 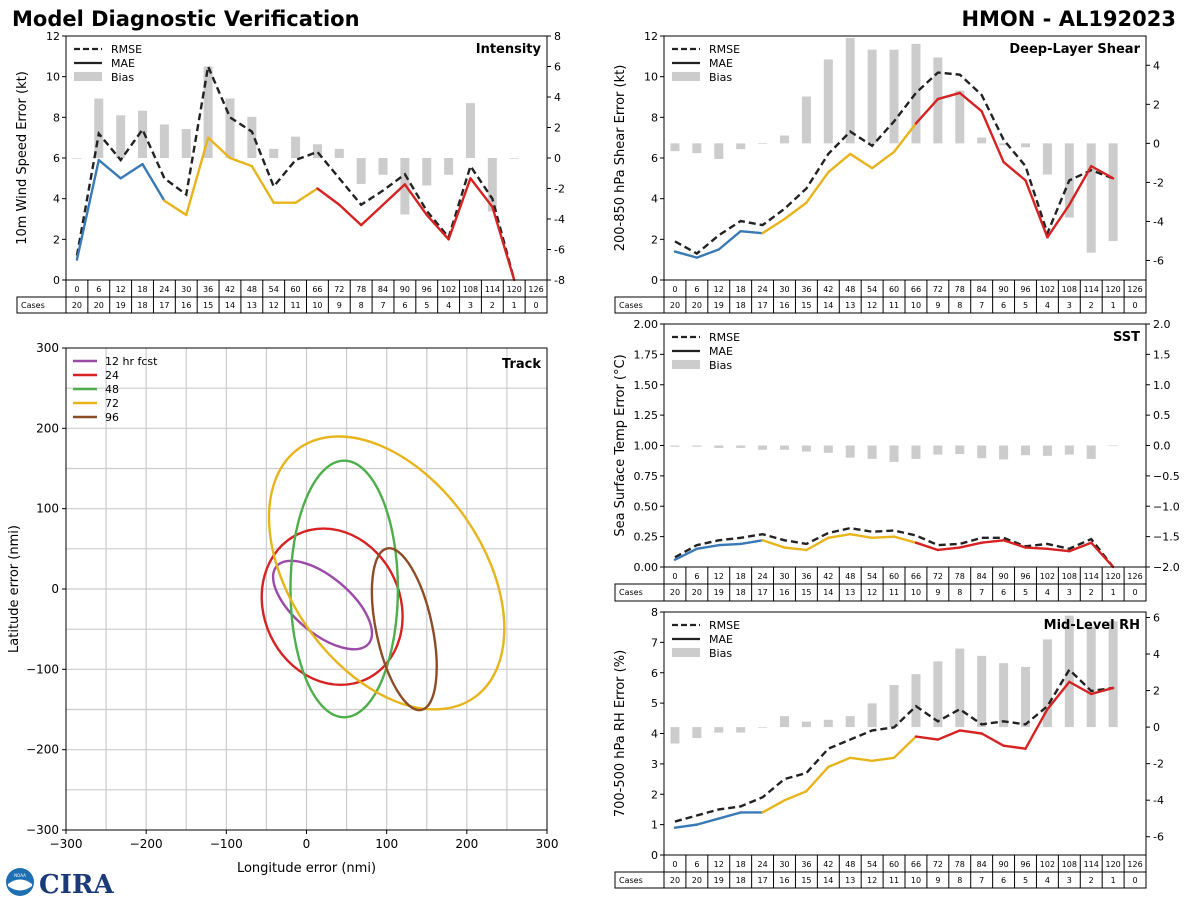 What do you see at coordinates (916, 305) in the screenshot?
I see `case-count: 10` at bounding box center [916, 305].